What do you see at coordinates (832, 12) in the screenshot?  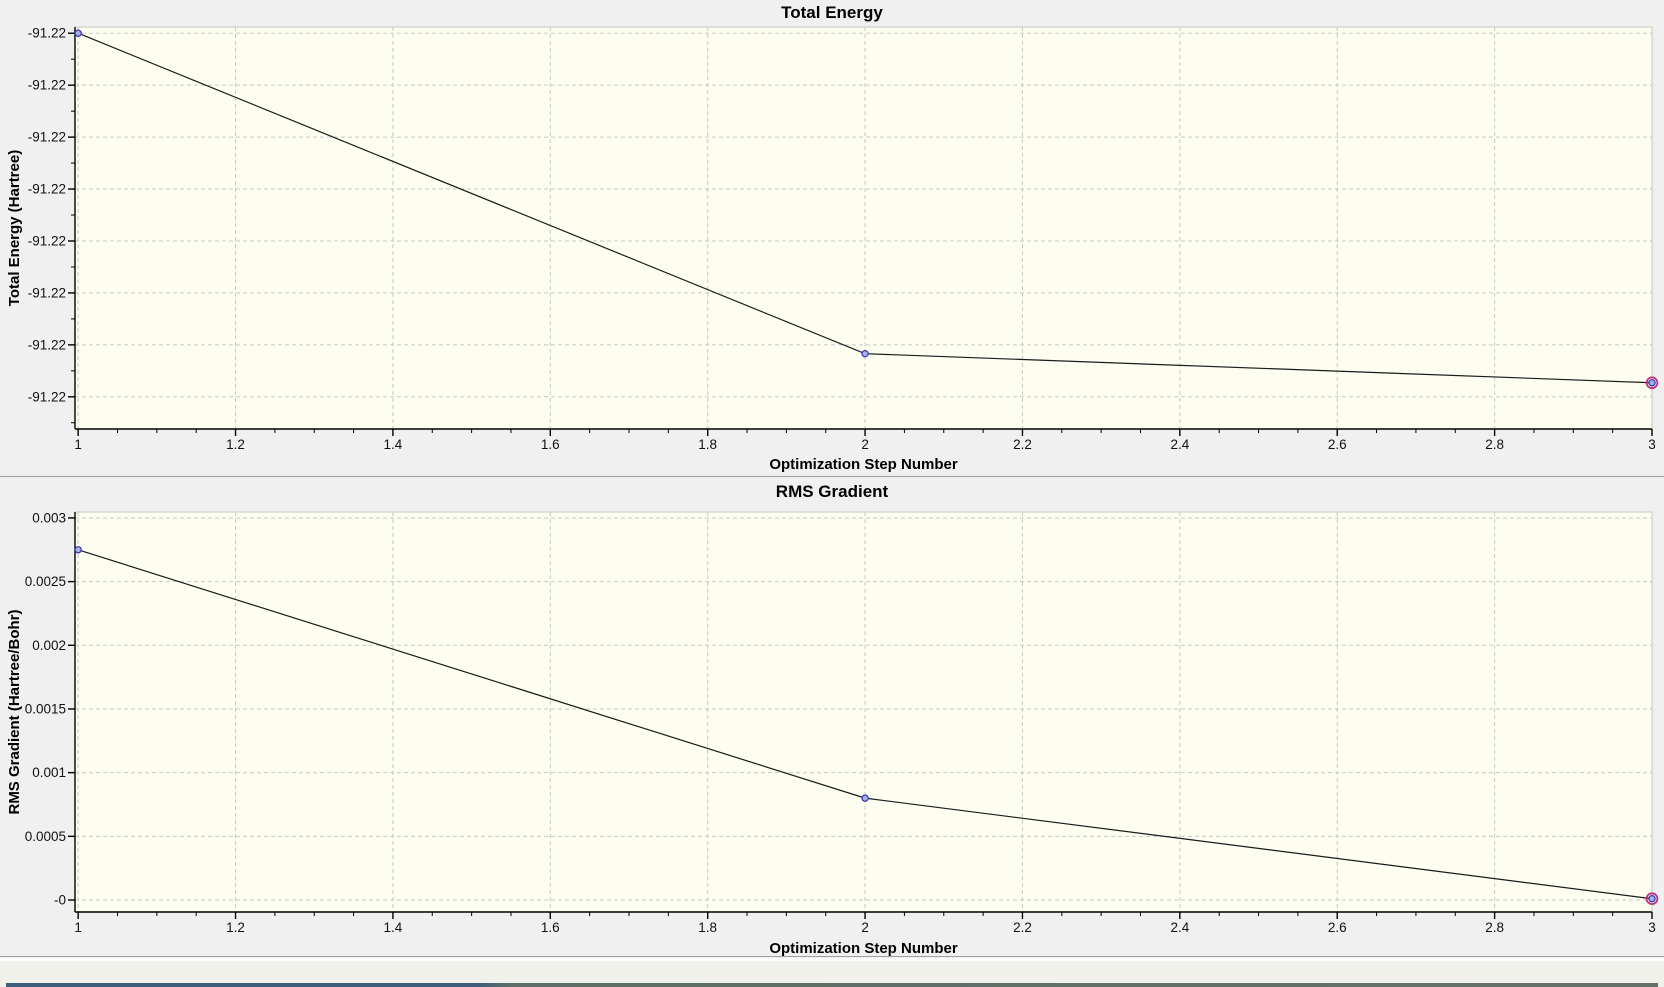 I see `total-energy-chart-title: Total Energy` at bounding box center [832, 12].